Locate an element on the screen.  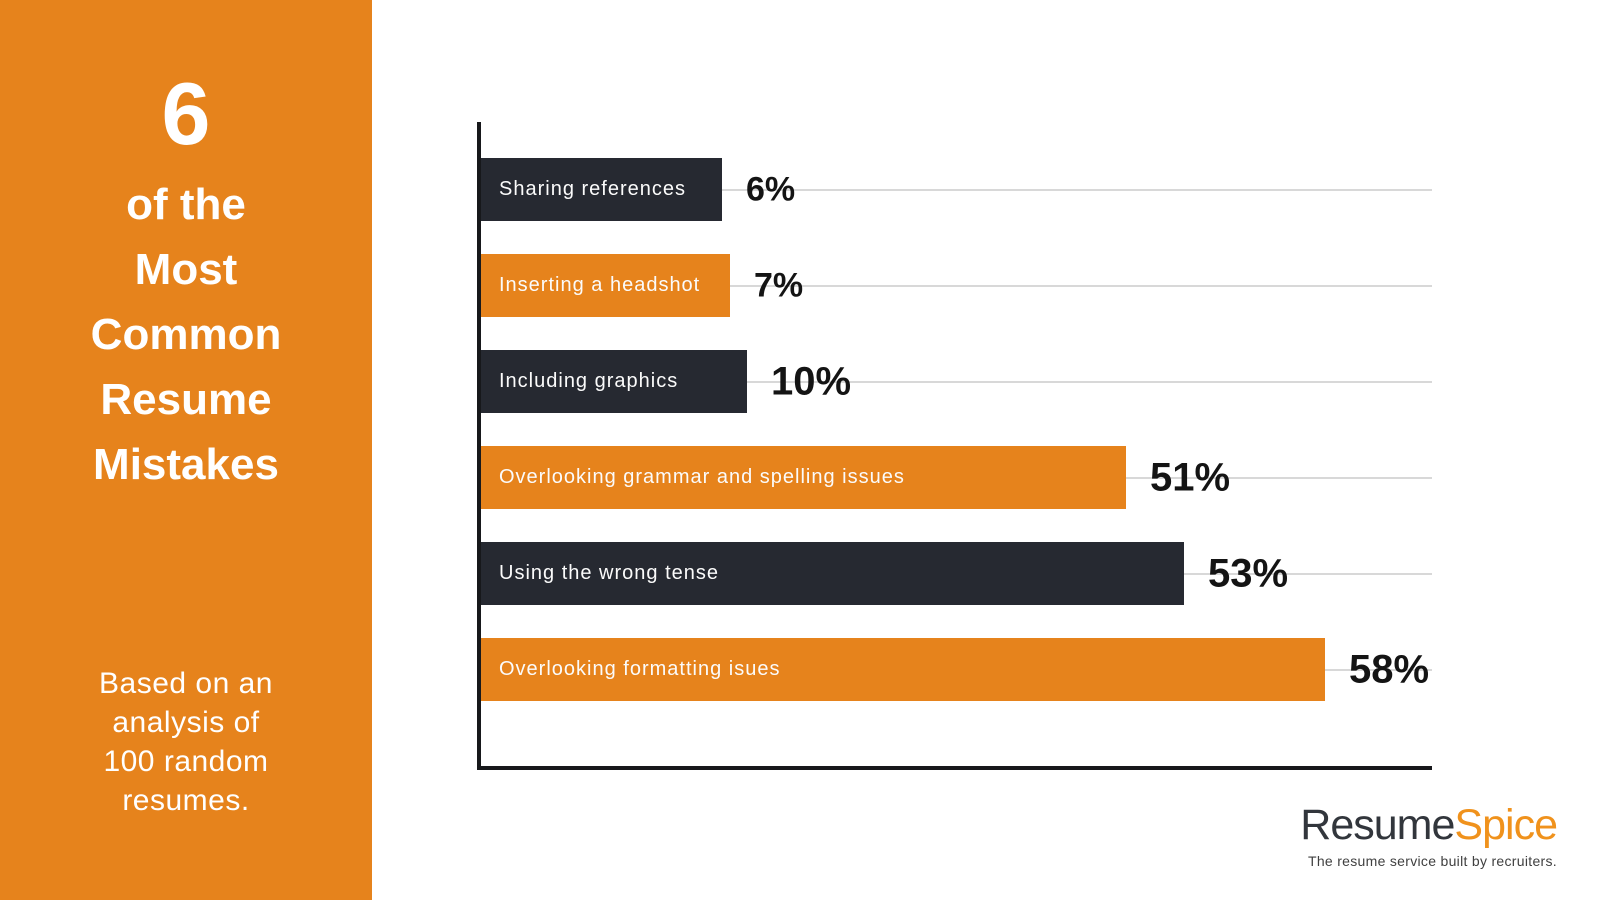
brand-logo-name: ResumeSpice is located at coordinates (1429, 825).